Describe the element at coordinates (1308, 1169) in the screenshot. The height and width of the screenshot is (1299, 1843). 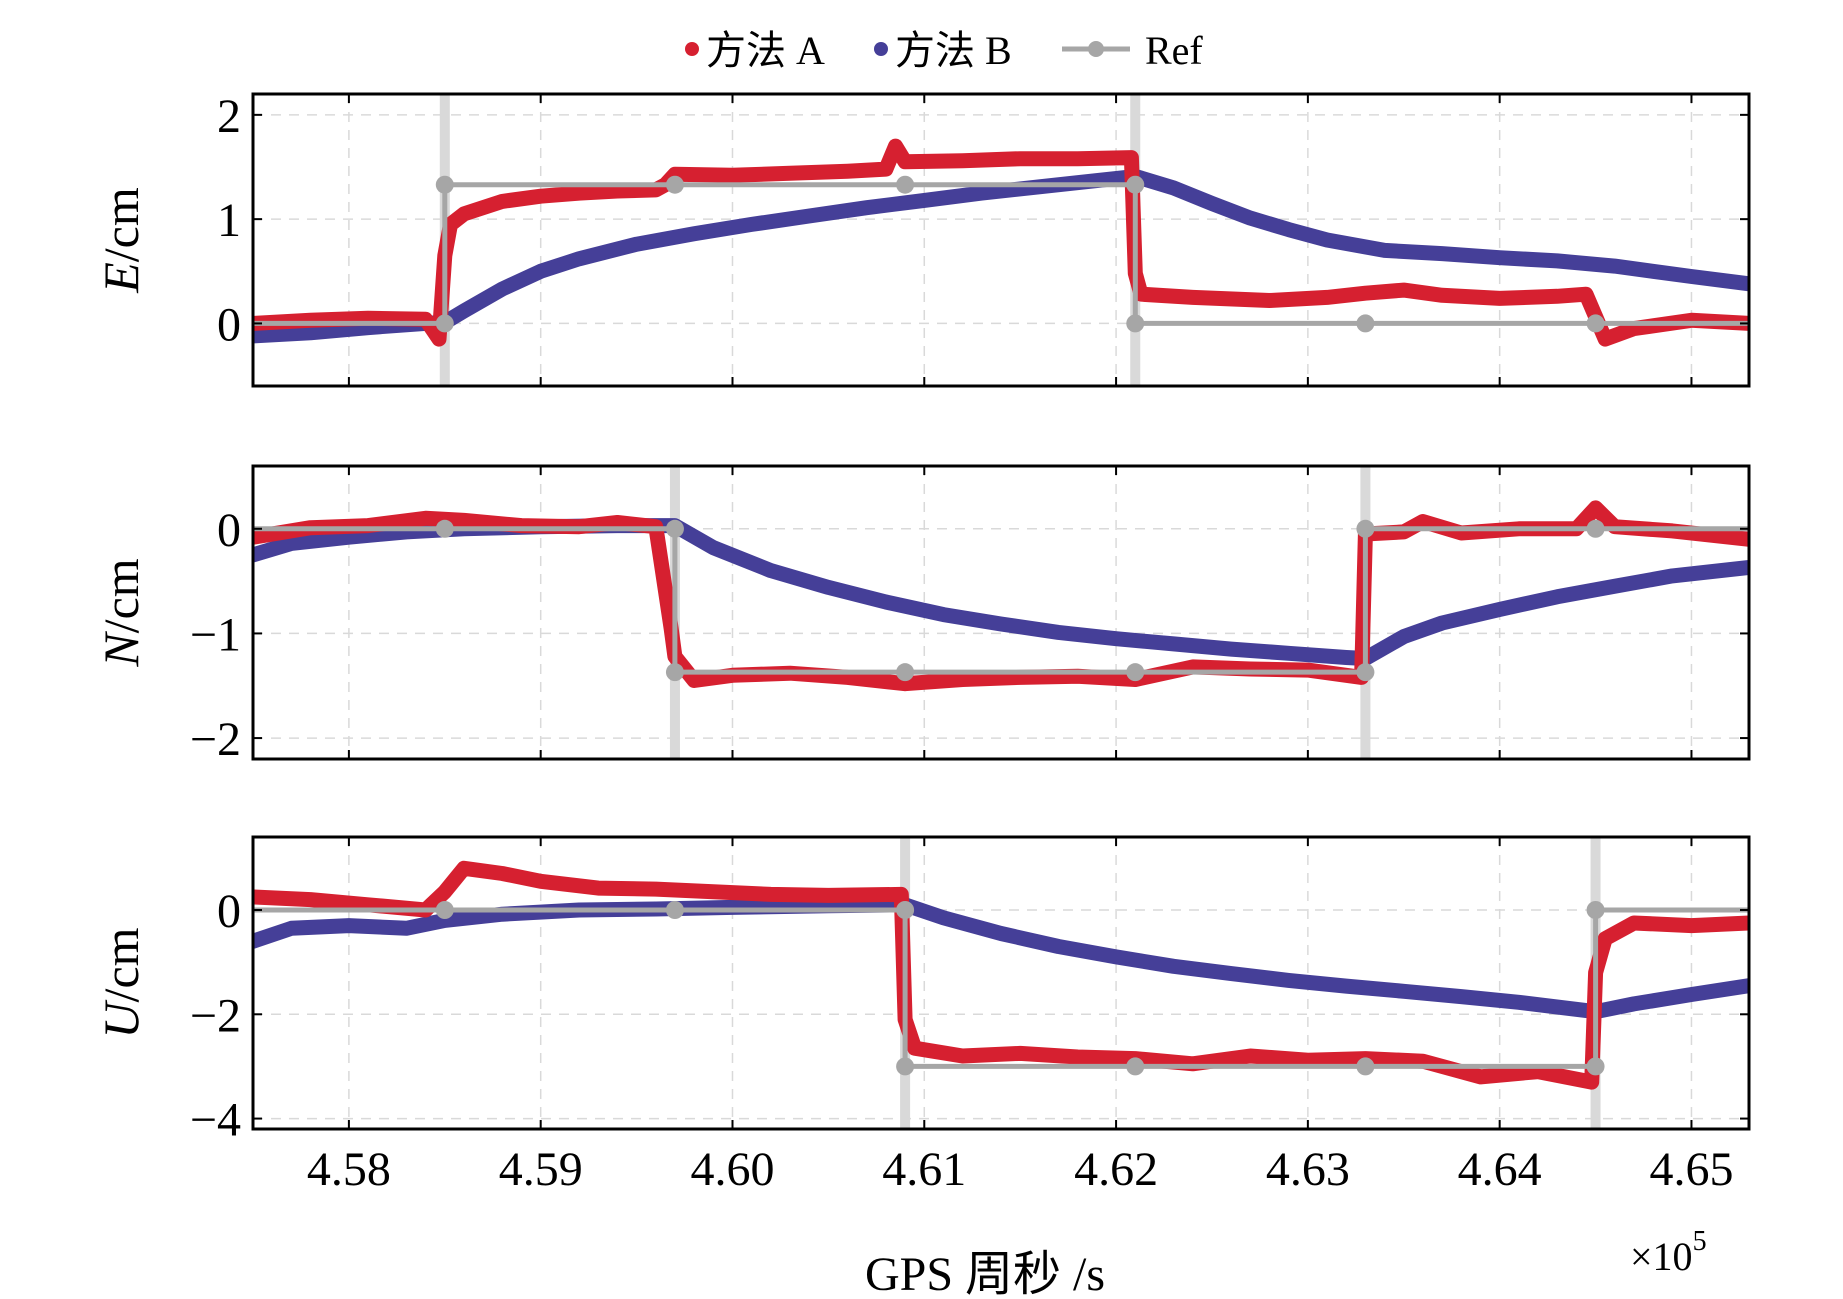
I see `xtick-label-5: 4.63` at that location.